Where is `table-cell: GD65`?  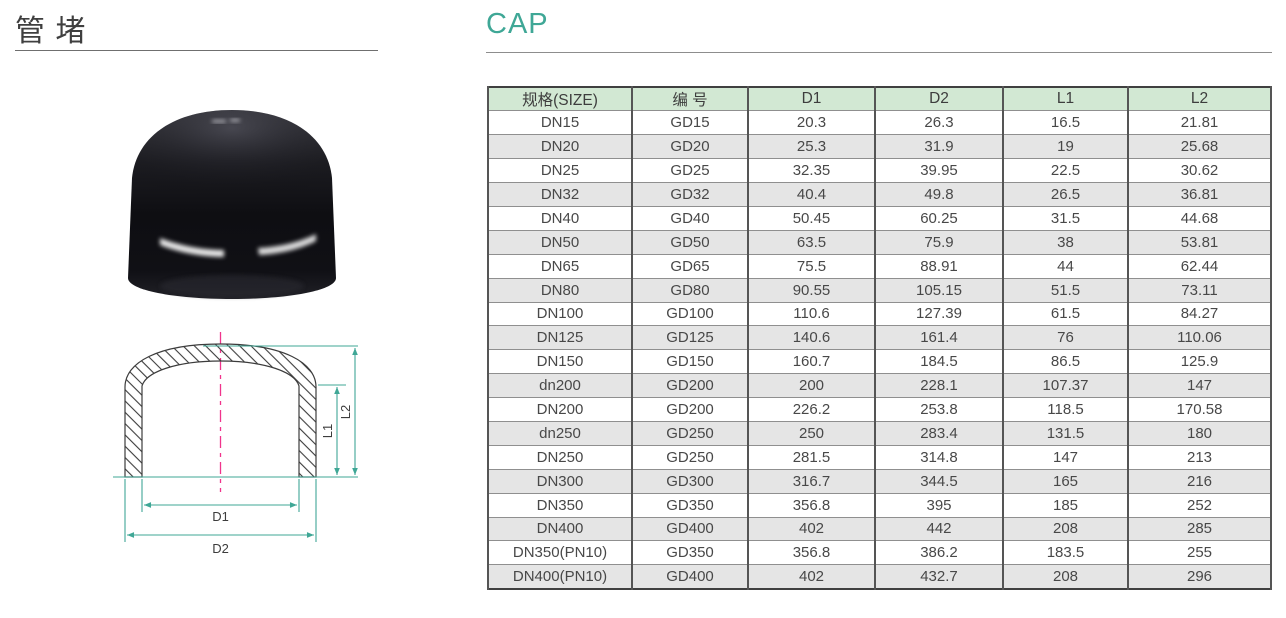 table-cell: GD65 is located at coordinates (690, 266).